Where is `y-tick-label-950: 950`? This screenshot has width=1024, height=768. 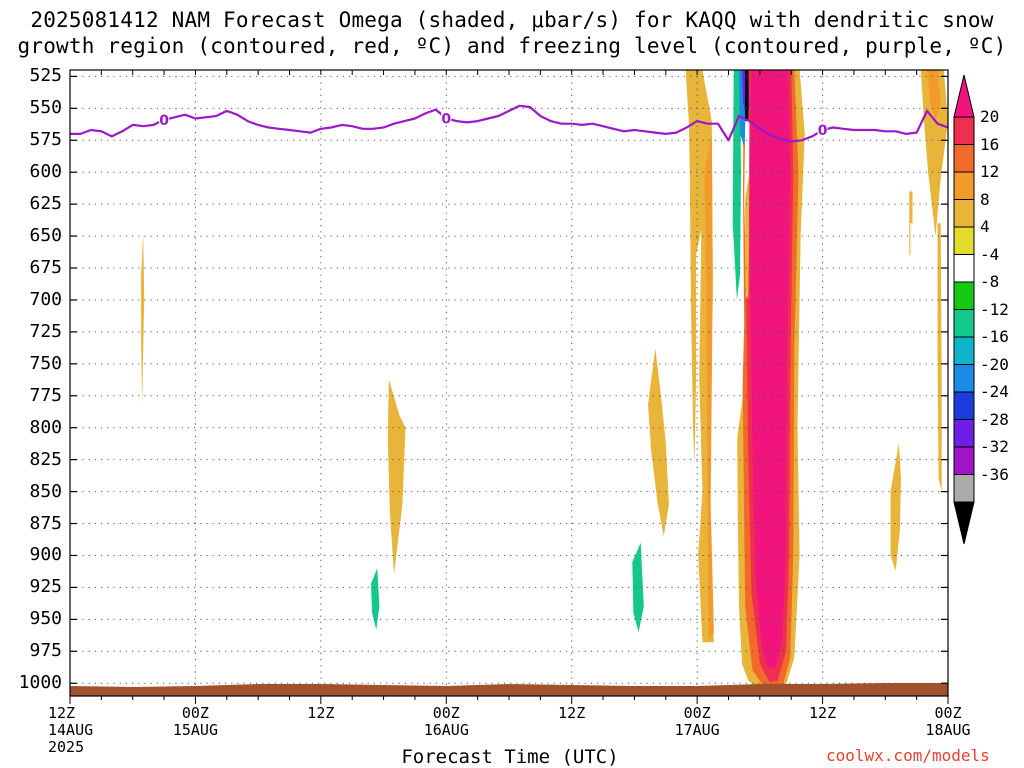 y-tick-label-950: 950 is located at coordinates (45, 619).